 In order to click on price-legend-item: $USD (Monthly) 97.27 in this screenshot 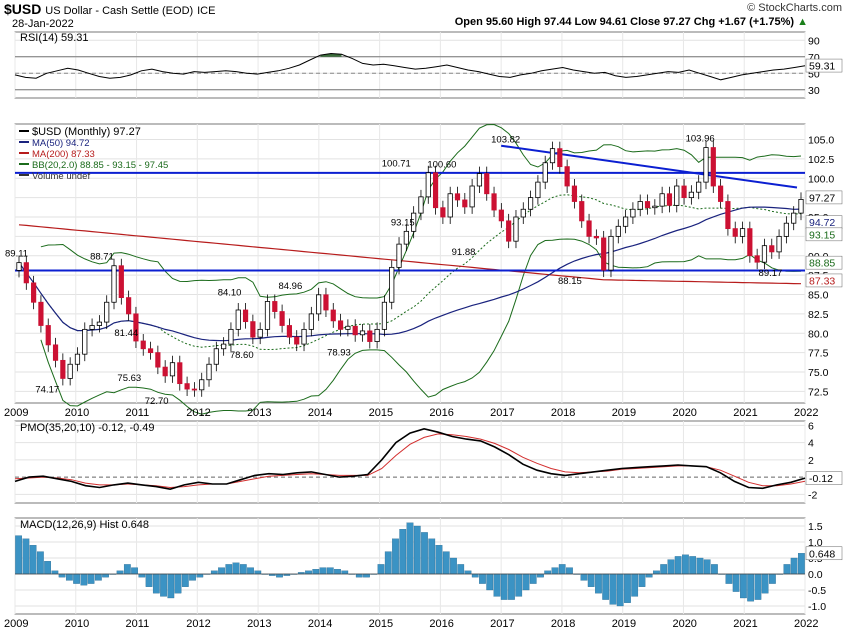, I will do `click(86, 132)`.